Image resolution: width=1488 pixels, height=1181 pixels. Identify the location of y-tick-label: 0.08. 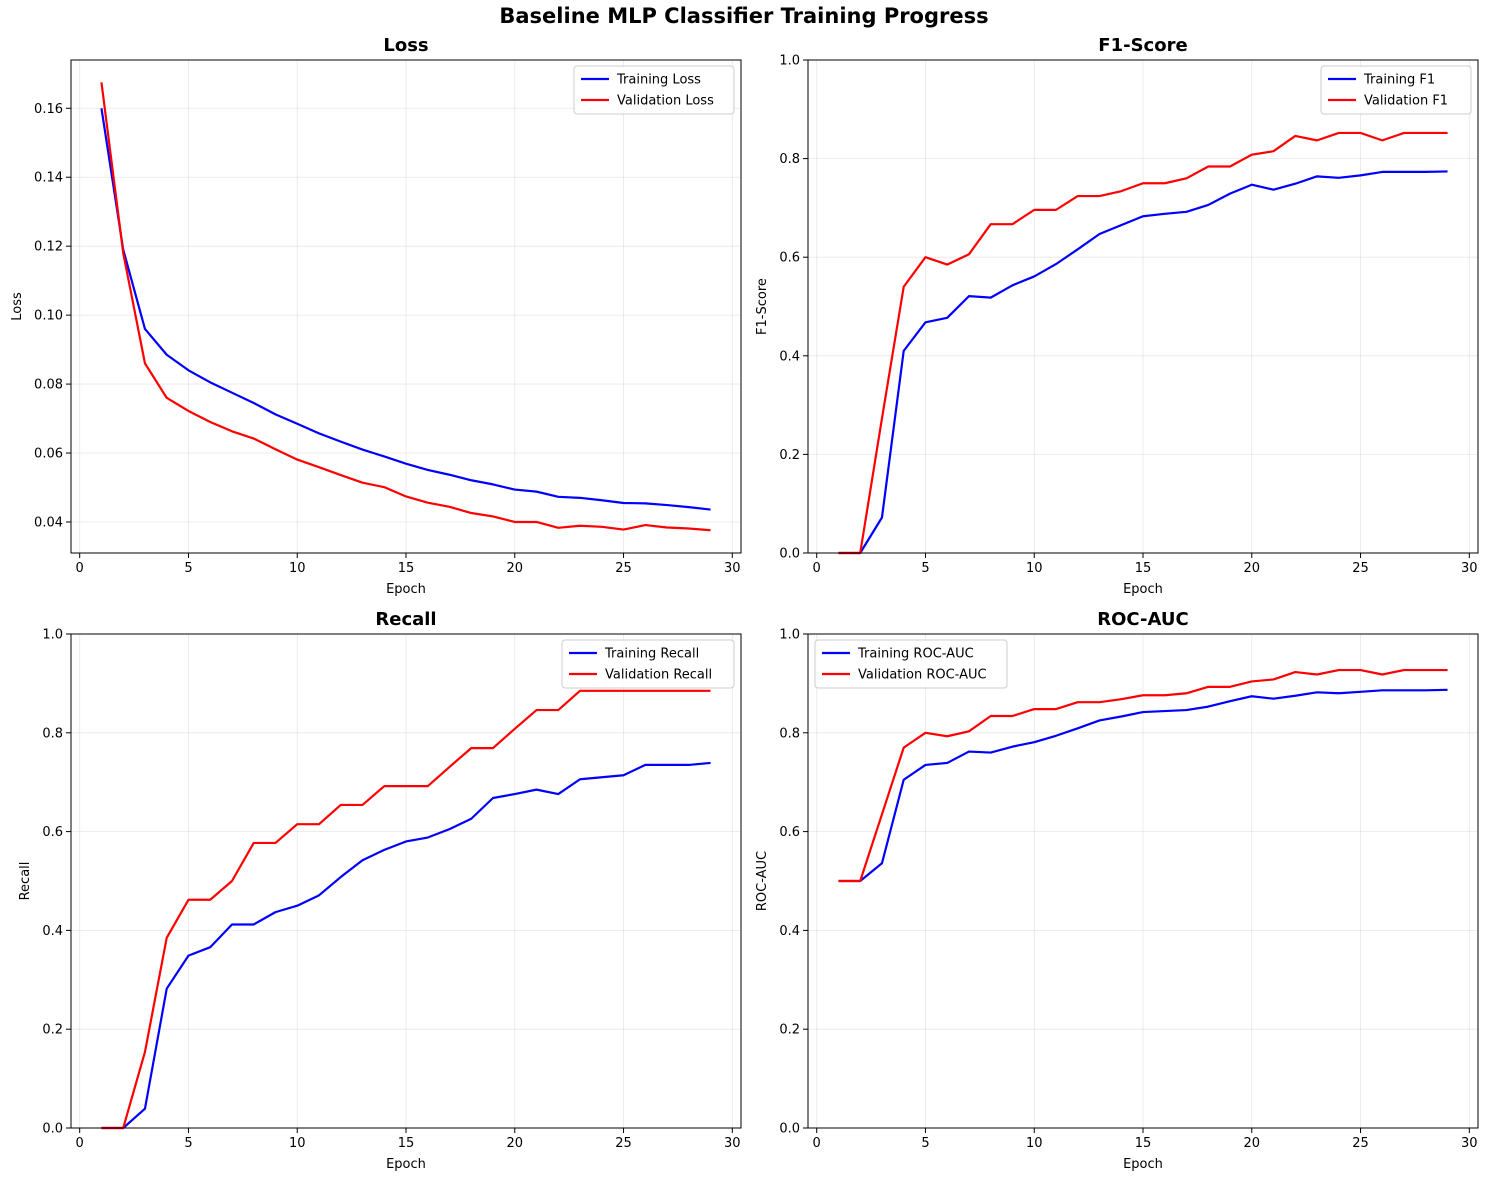
(48, 385).